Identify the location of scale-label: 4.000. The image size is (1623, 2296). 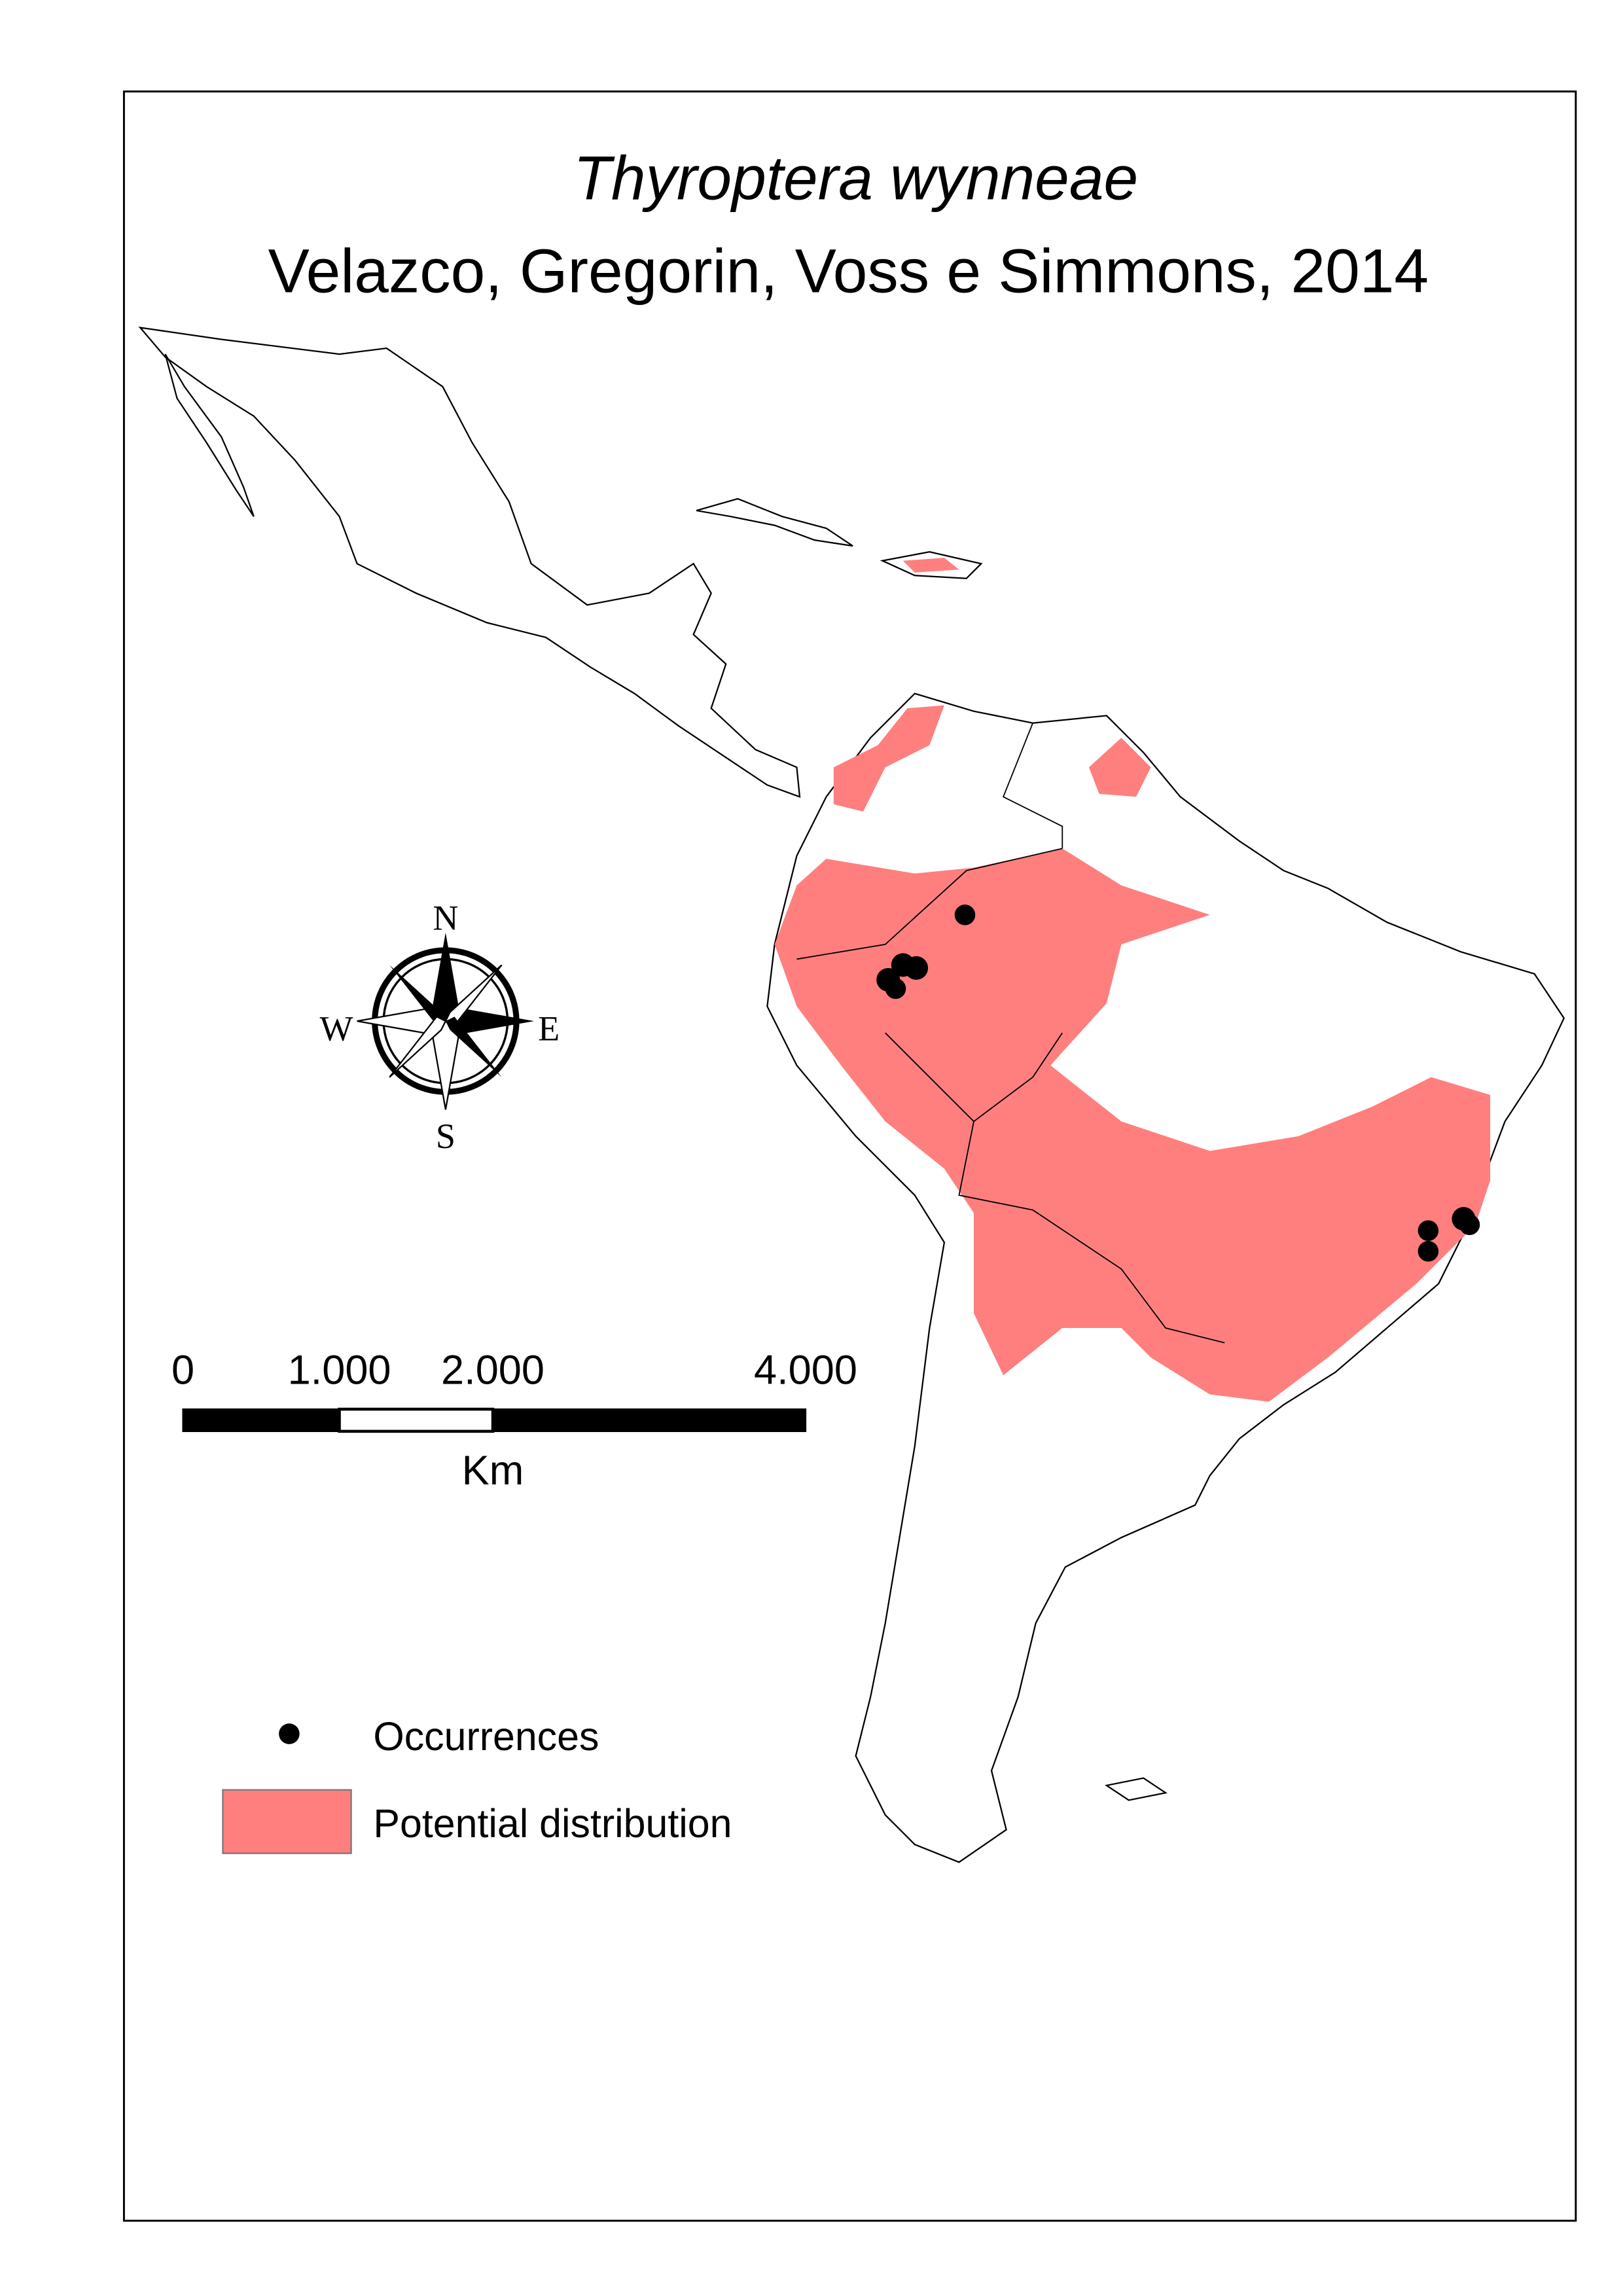
(805, 1370).